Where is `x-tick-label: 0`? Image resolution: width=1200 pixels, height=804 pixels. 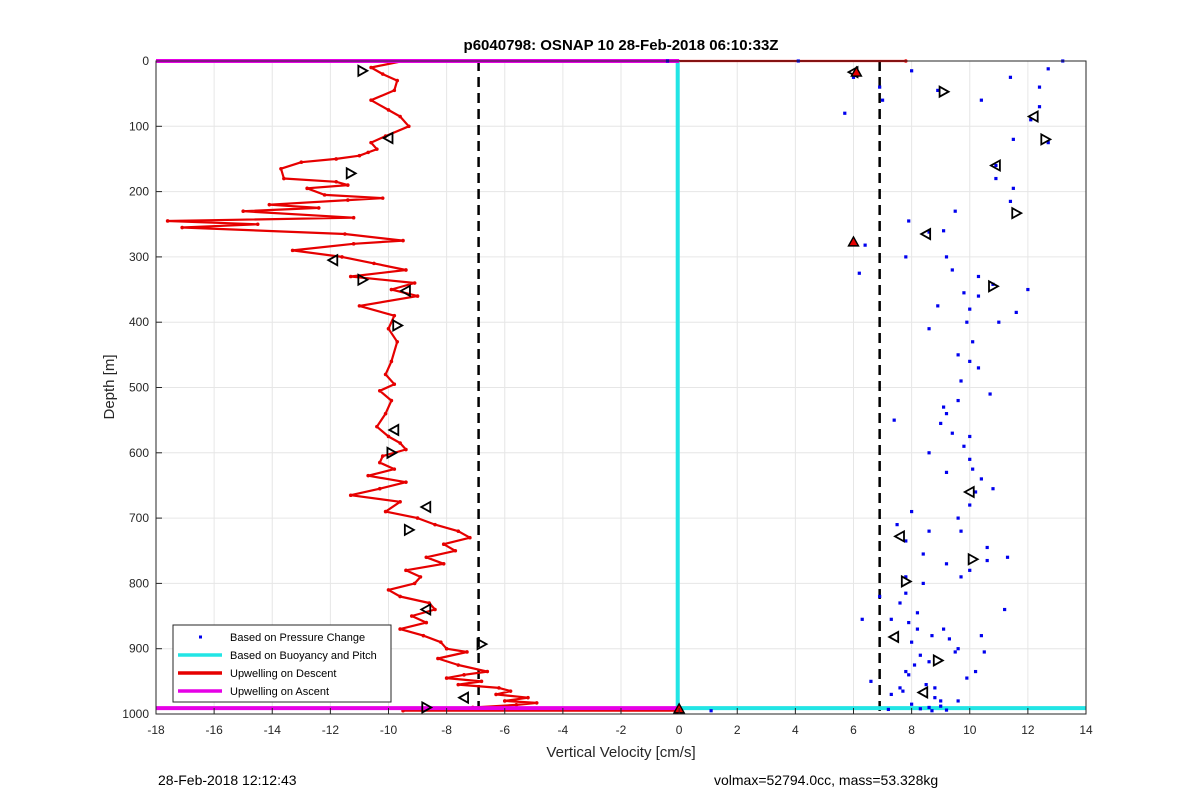 x-tick-label: 0 is located at coordinates (679, 730).